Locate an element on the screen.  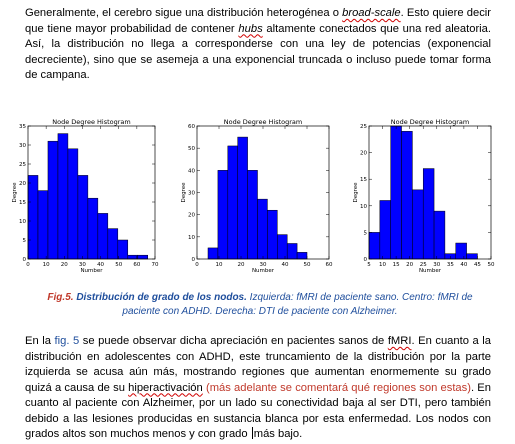
x-tick-label: 70 is located at coordinates (155, 265).